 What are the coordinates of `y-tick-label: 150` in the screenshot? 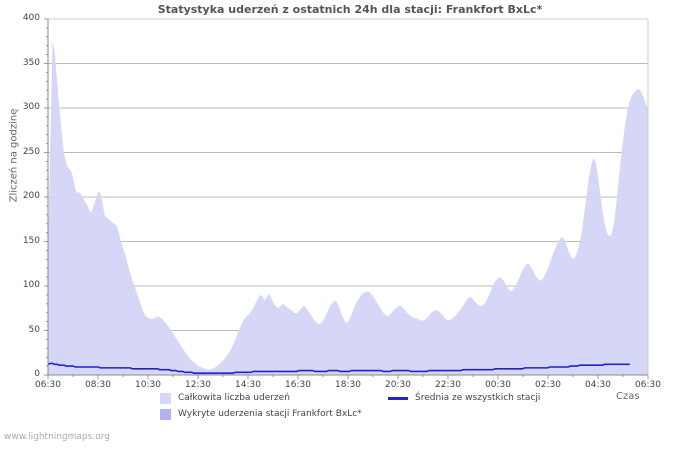 It's located at (31, 240).